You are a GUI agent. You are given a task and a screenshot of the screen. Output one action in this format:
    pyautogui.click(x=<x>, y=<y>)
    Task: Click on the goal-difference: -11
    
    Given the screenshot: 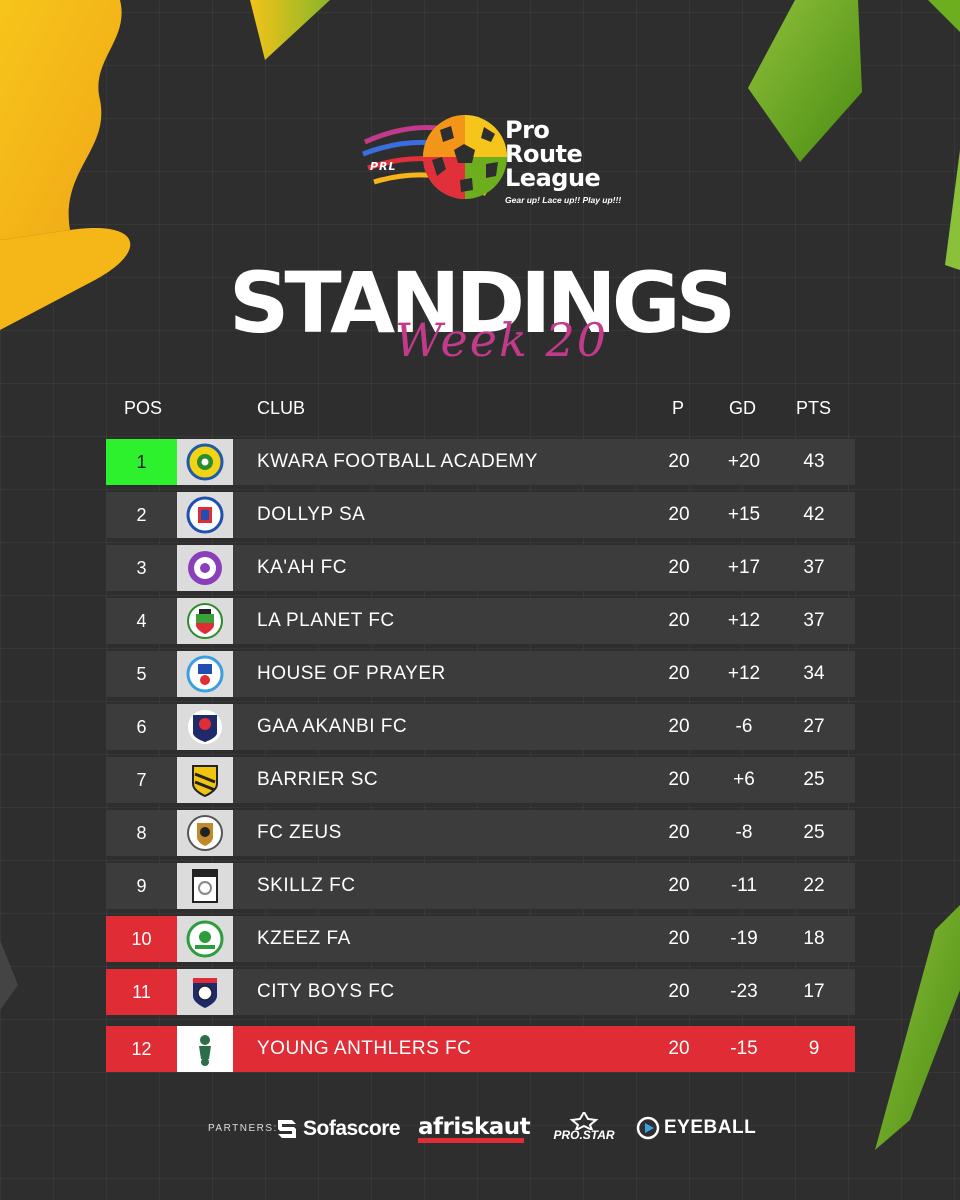 What is the action you would take?
    pyautogui.click(x=744, y=885)
    